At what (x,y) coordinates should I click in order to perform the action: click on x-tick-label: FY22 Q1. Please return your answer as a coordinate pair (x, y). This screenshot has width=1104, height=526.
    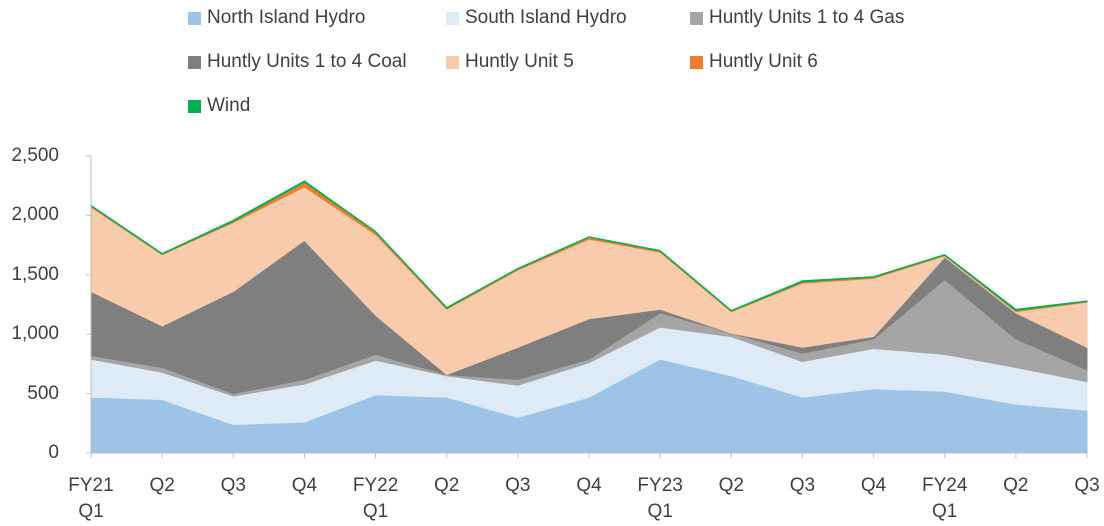
    Looking at the image, I should click on (375, 498).